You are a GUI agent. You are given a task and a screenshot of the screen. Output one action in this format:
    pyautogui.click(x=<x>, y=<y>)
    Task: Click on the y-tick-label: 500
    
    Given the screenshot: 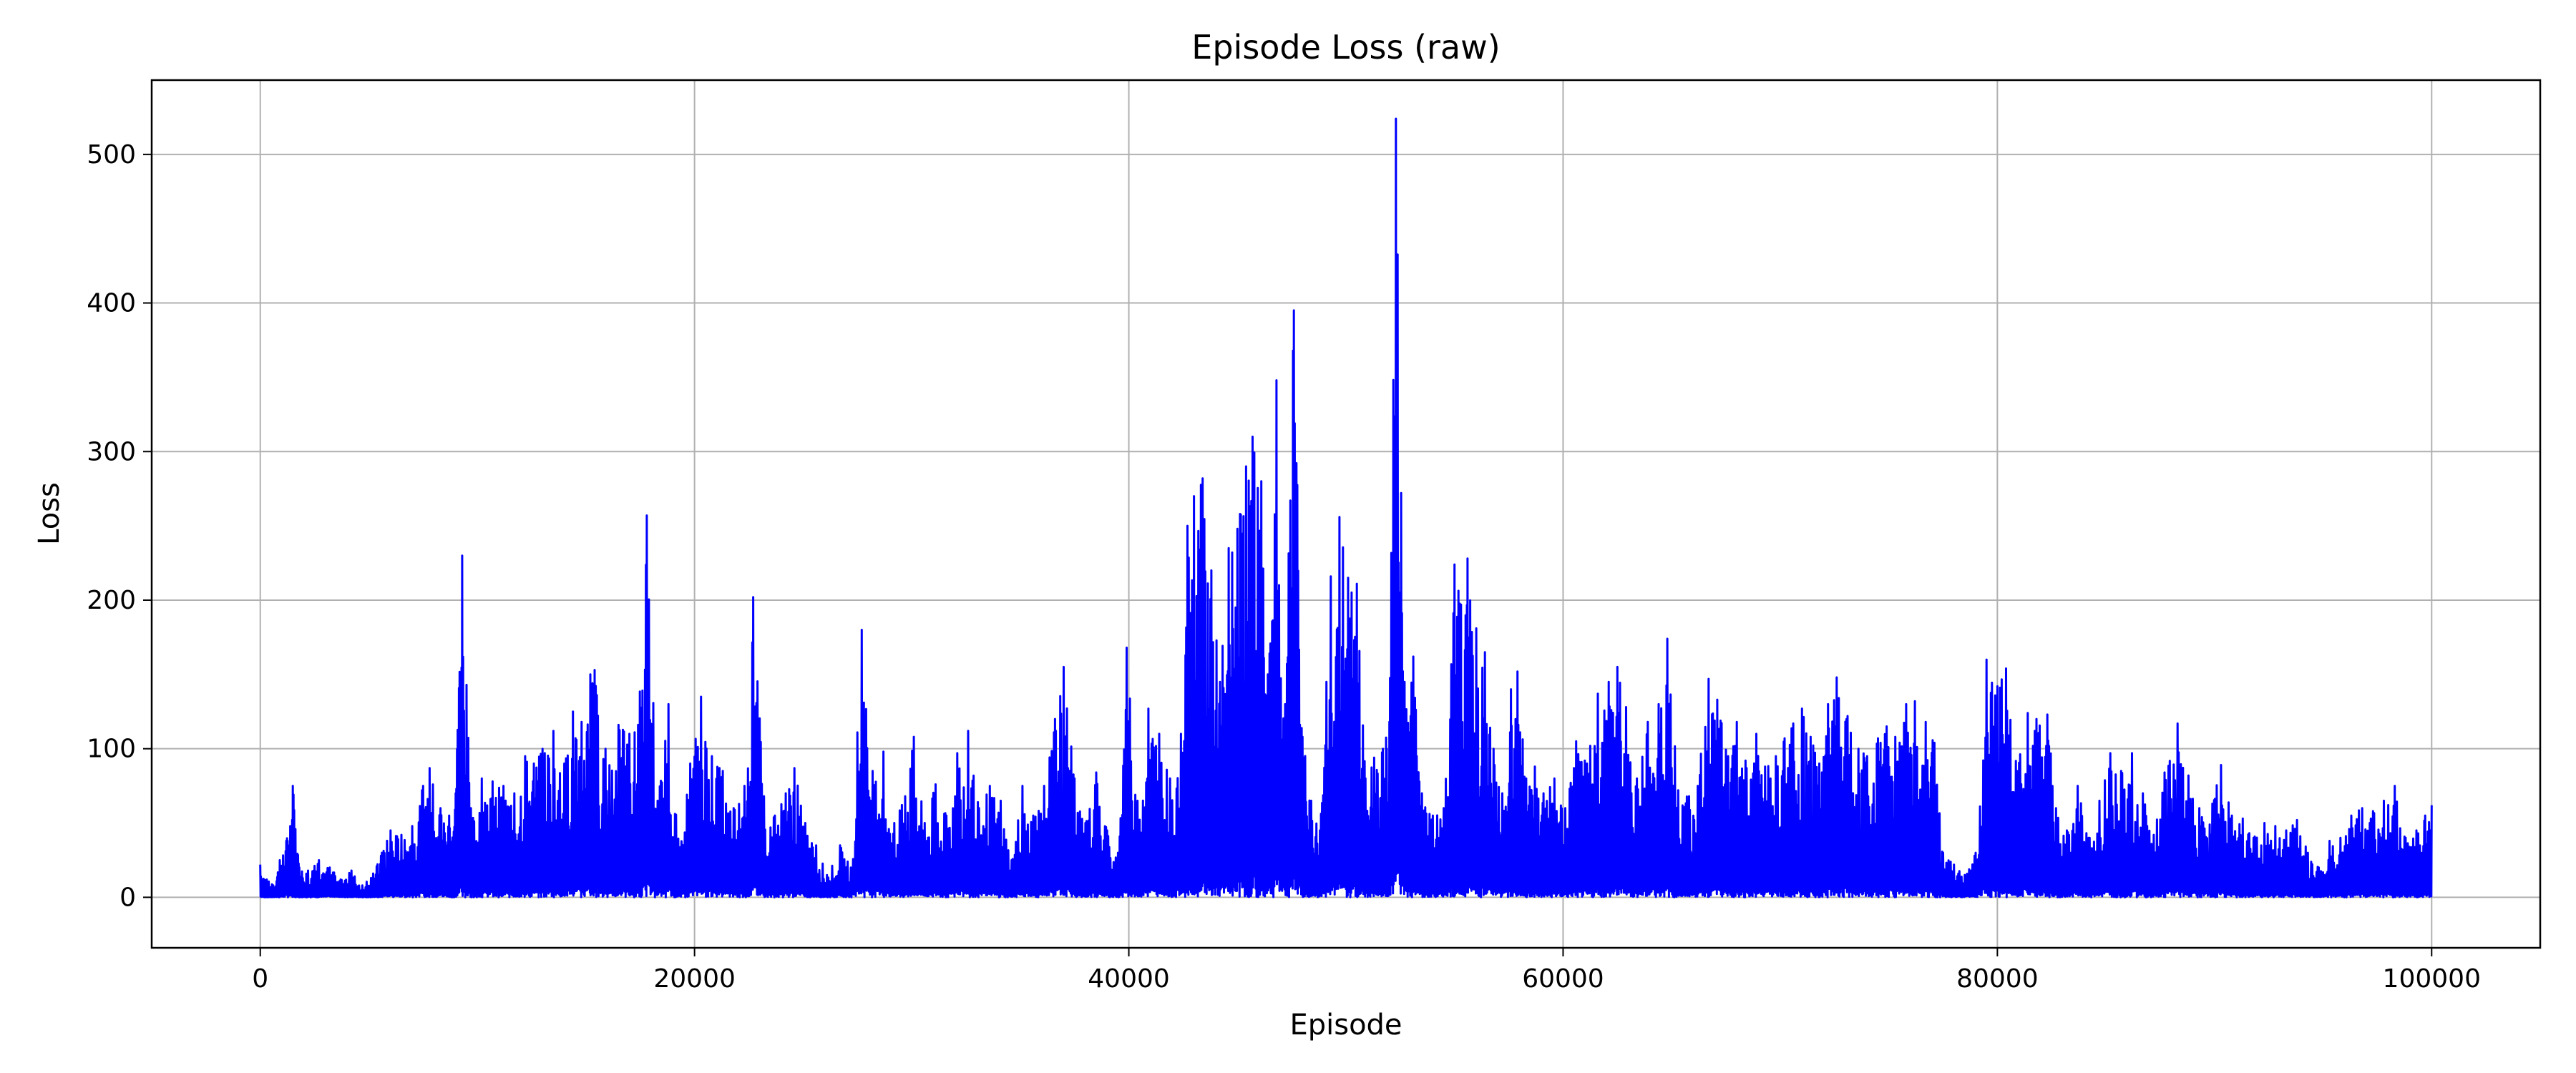 What is the action you would take?
    pyautogui.click(x=111, y=155)
    